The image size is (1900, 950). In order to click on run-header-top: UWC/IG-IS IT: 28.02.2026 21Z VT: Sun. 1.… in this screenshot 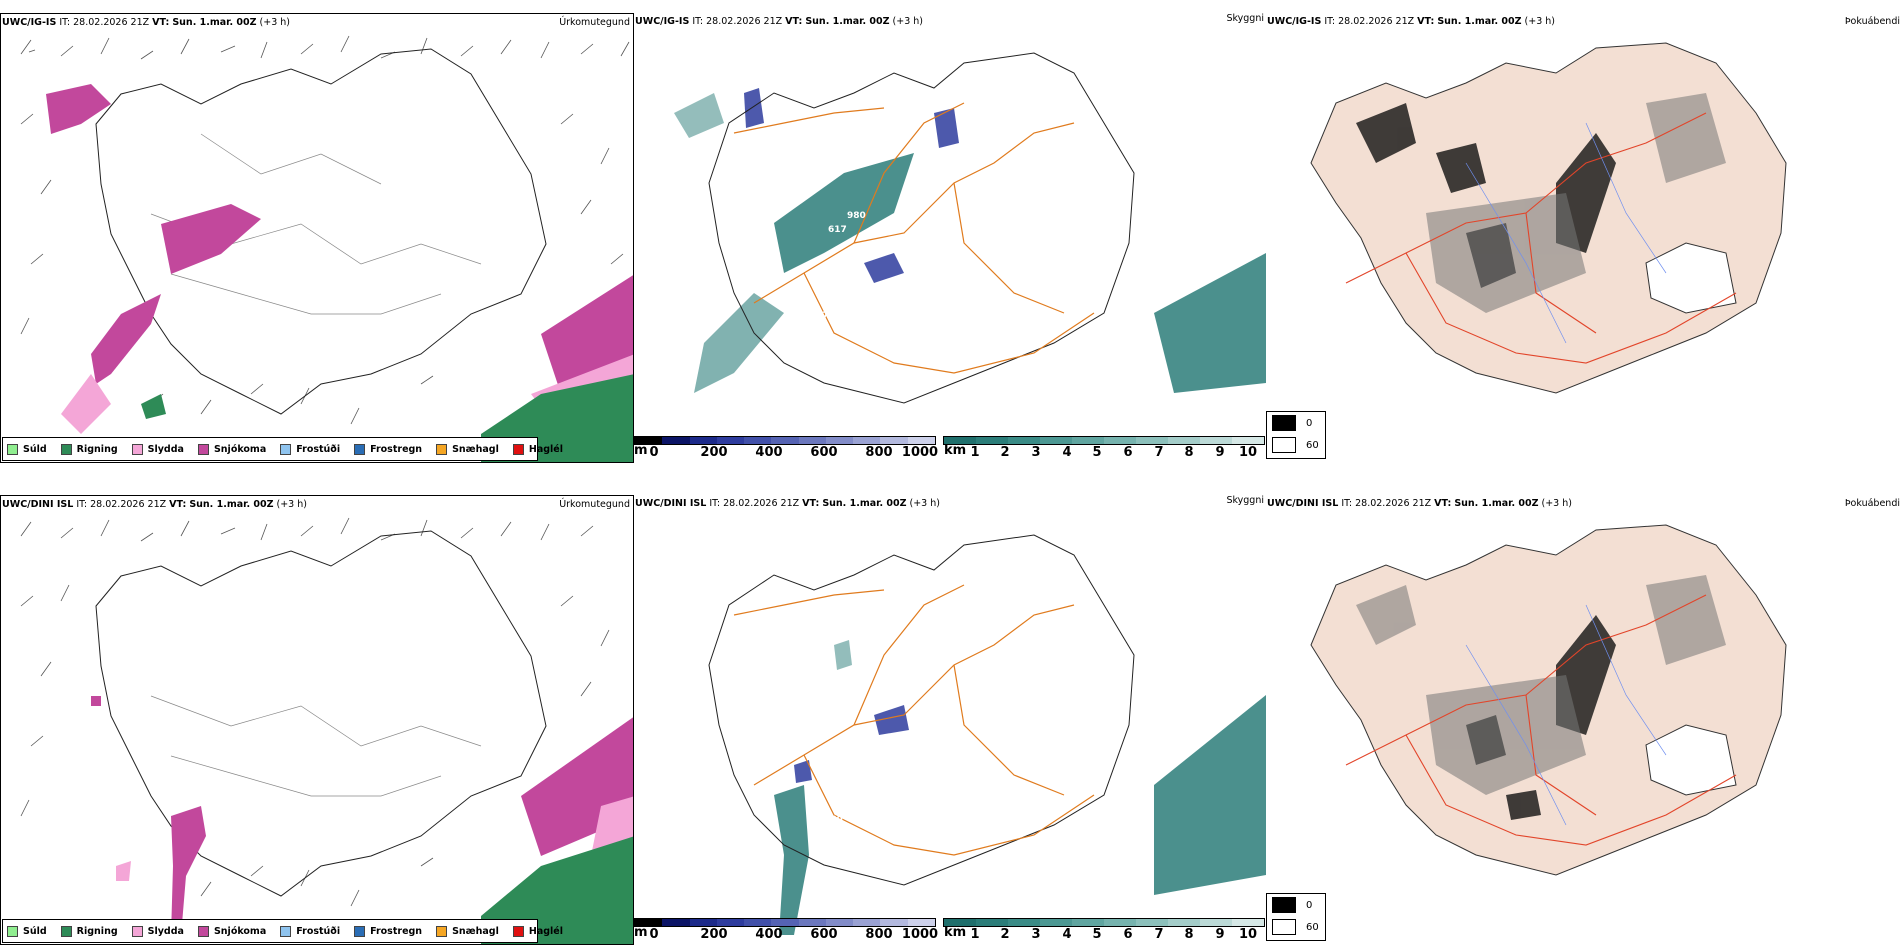, I will do `click(146, 22)`.